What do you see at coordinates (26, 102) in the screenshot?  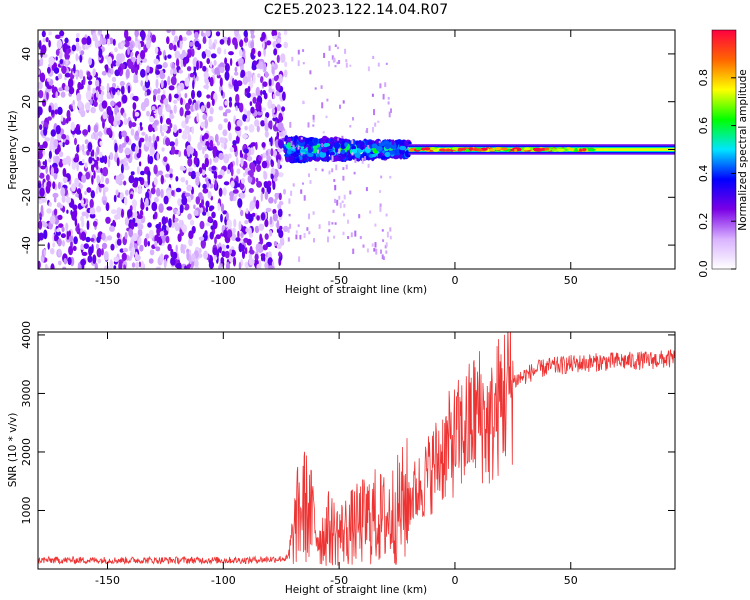 I see `y-tick-label: 20` at bounding box center [26, 102].